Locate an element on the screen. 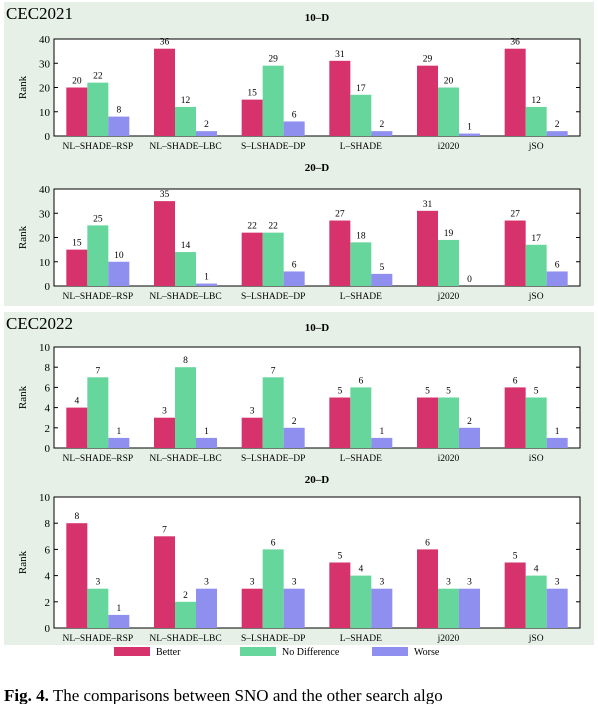 The width and height of the screenshot is (598, 704). y-tick-label: 8 is located at coordinates (48, 368).